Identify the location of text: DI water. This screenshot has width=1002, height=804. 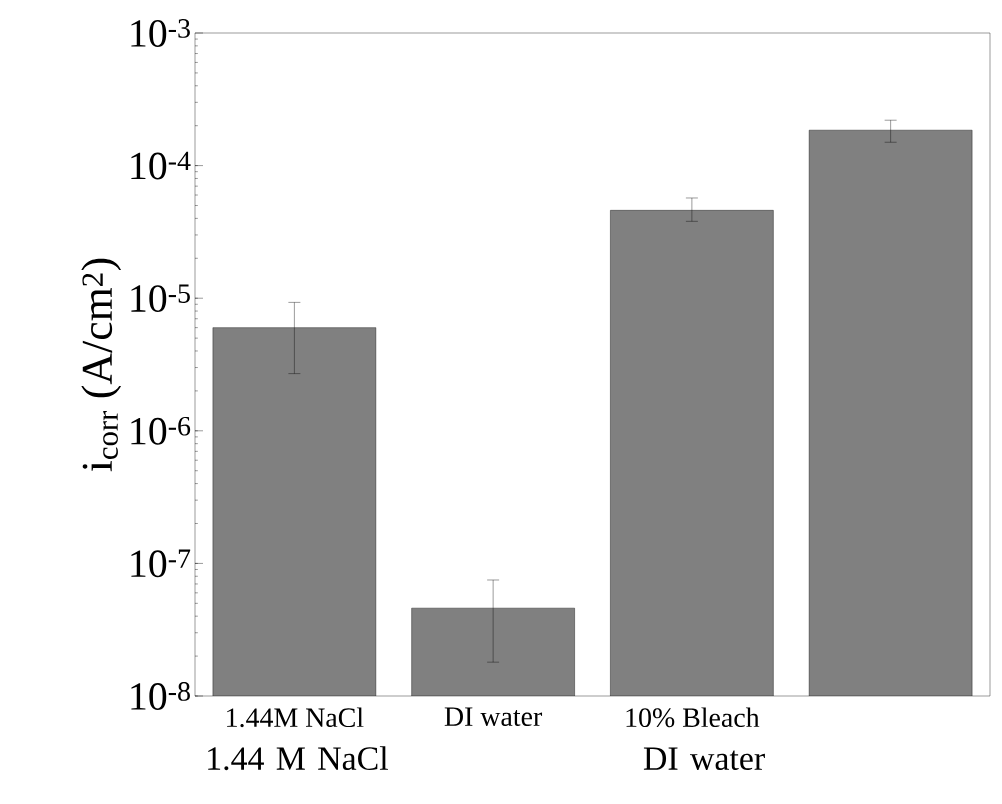
(704, 759).